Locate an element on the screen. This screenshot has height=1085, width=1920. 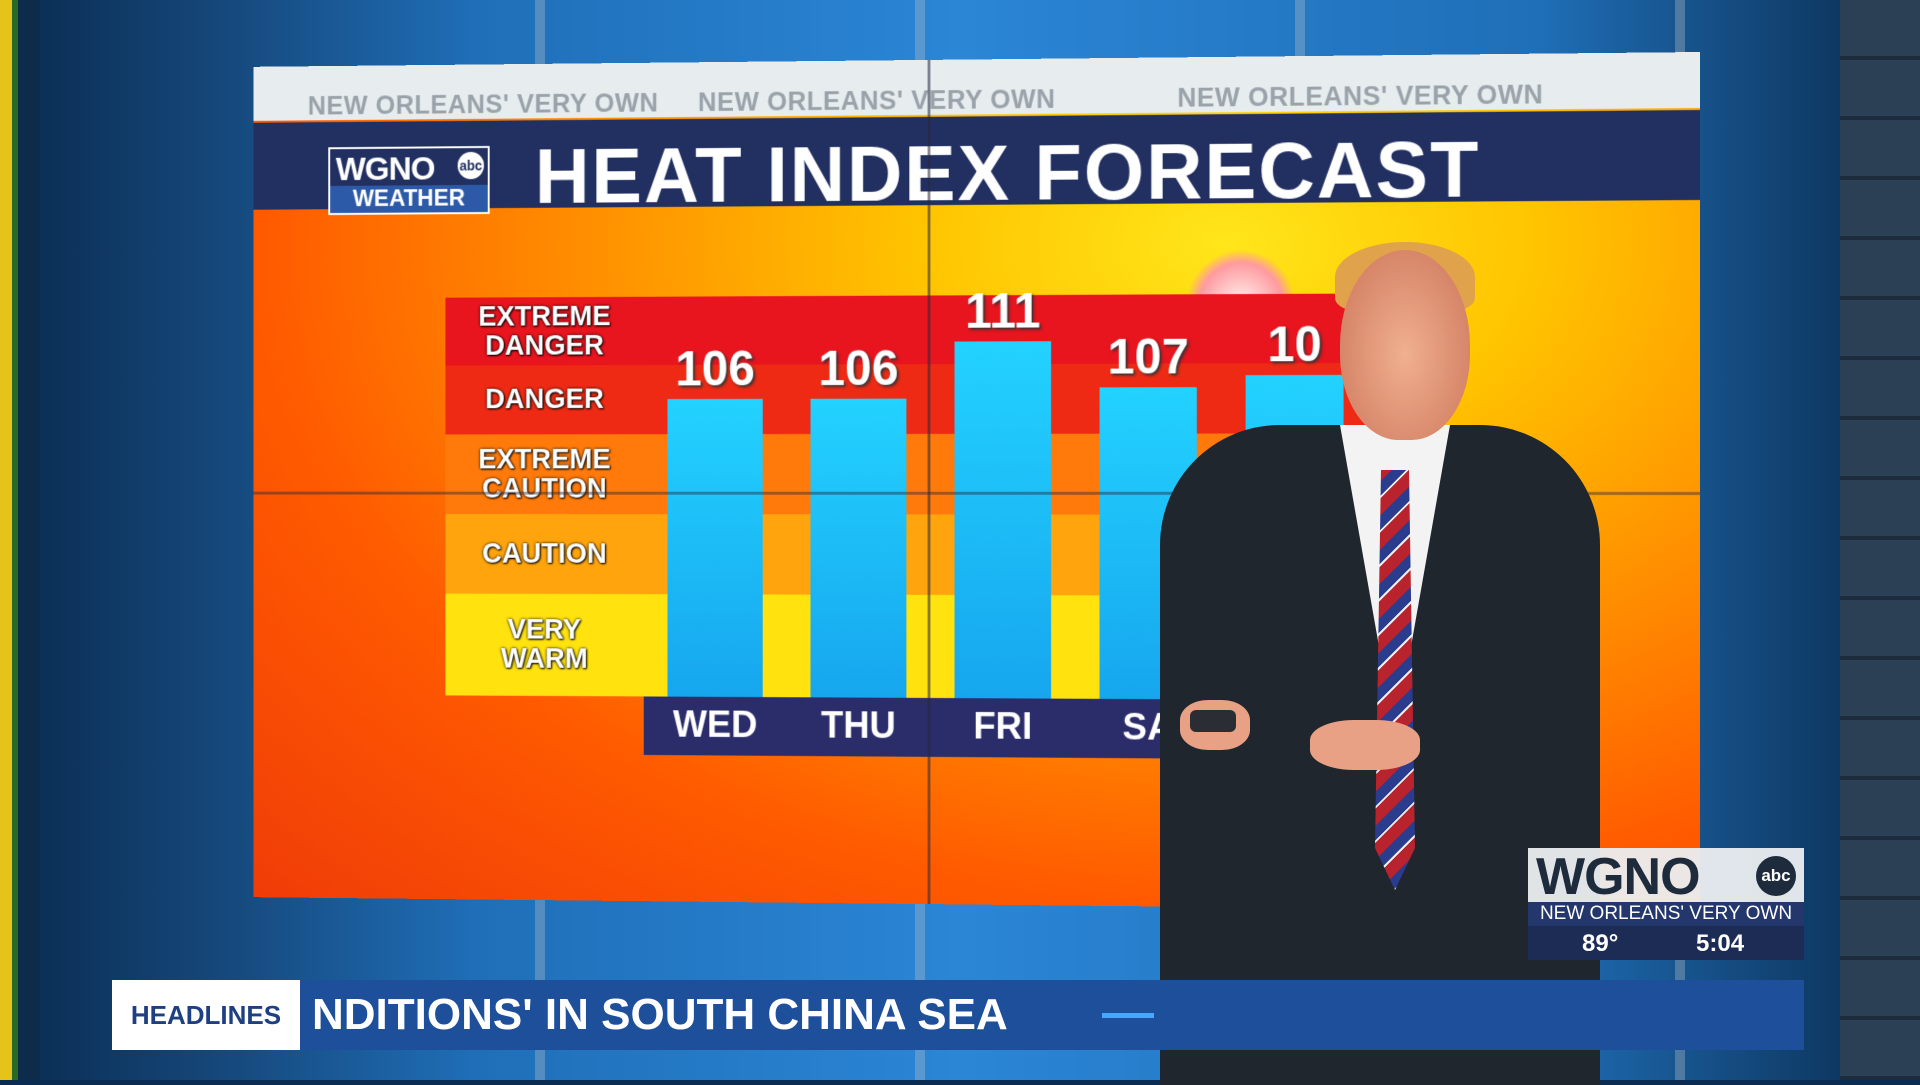
bug-info-bar: 89° 5:04 is located at coordinates (1666, 943).